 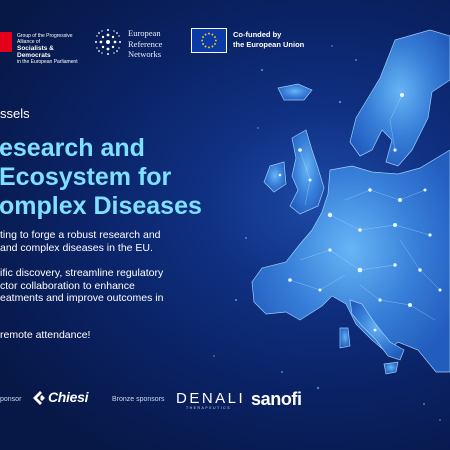 I want to click on party-line-1: Group of the Progressive Alliance of, so click(x=45, y=39).